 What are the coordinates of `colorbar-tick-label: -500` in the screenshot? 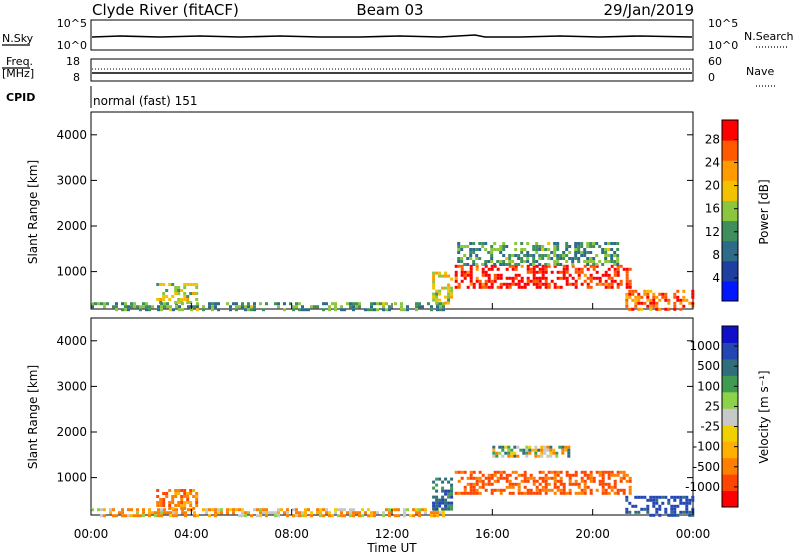 It's located at (706, 467).